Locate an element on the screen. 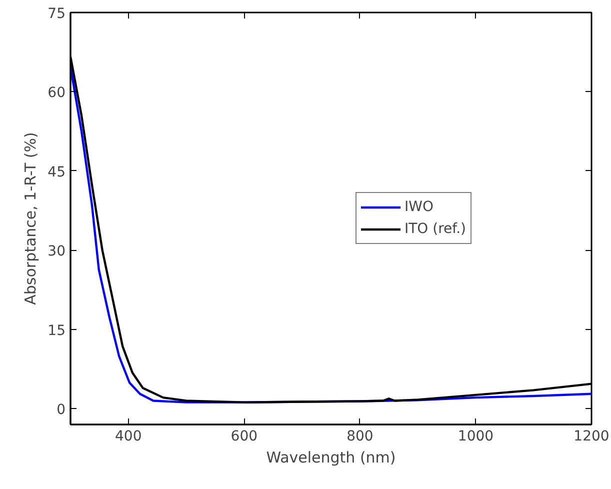  legend-label: IWO is located at coordinates (419, 207).